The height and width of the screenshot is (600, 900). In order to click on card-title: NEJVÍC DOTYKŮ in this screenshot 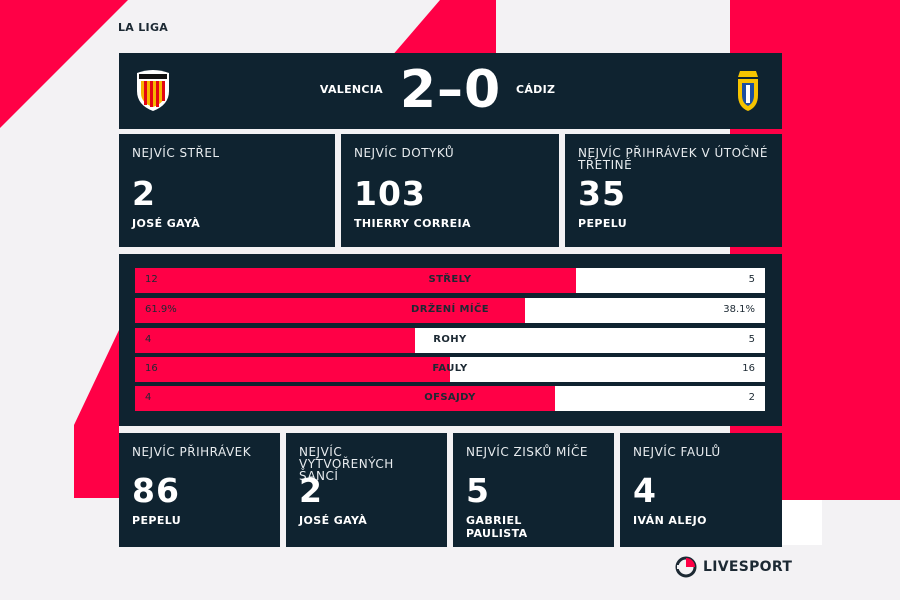, I will do `click(404, 153)`.